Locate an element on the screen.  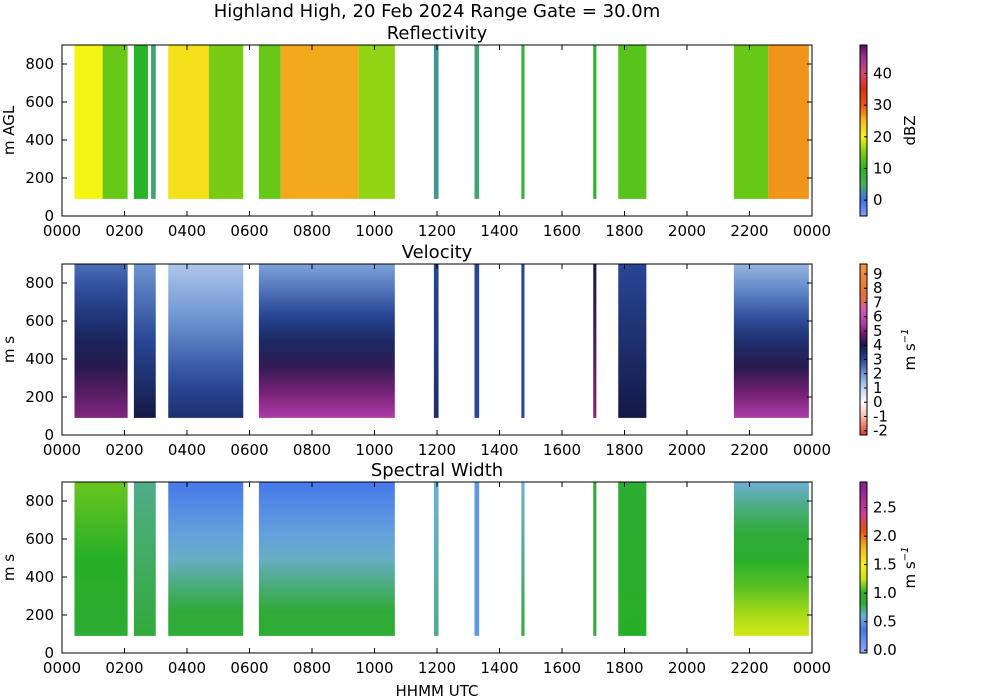
y-axis-label: m AGL is located at coordinates (9, 130).